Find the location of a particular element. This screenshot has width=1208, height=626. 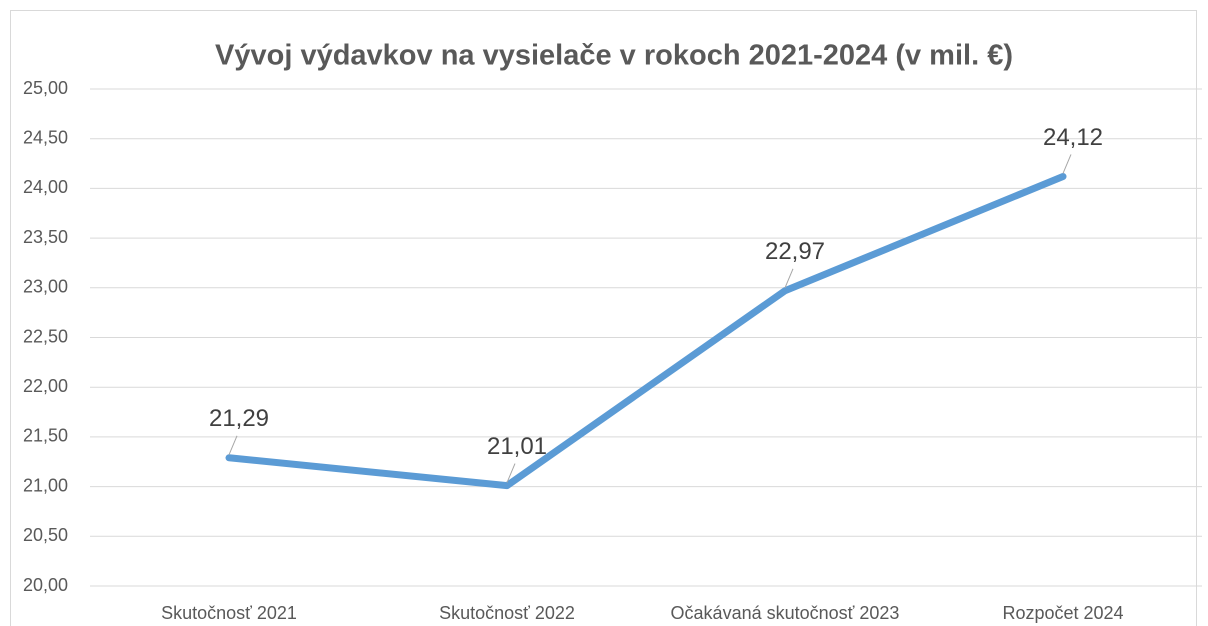

data-label: 21,01 is located at coordinates (517, 446).